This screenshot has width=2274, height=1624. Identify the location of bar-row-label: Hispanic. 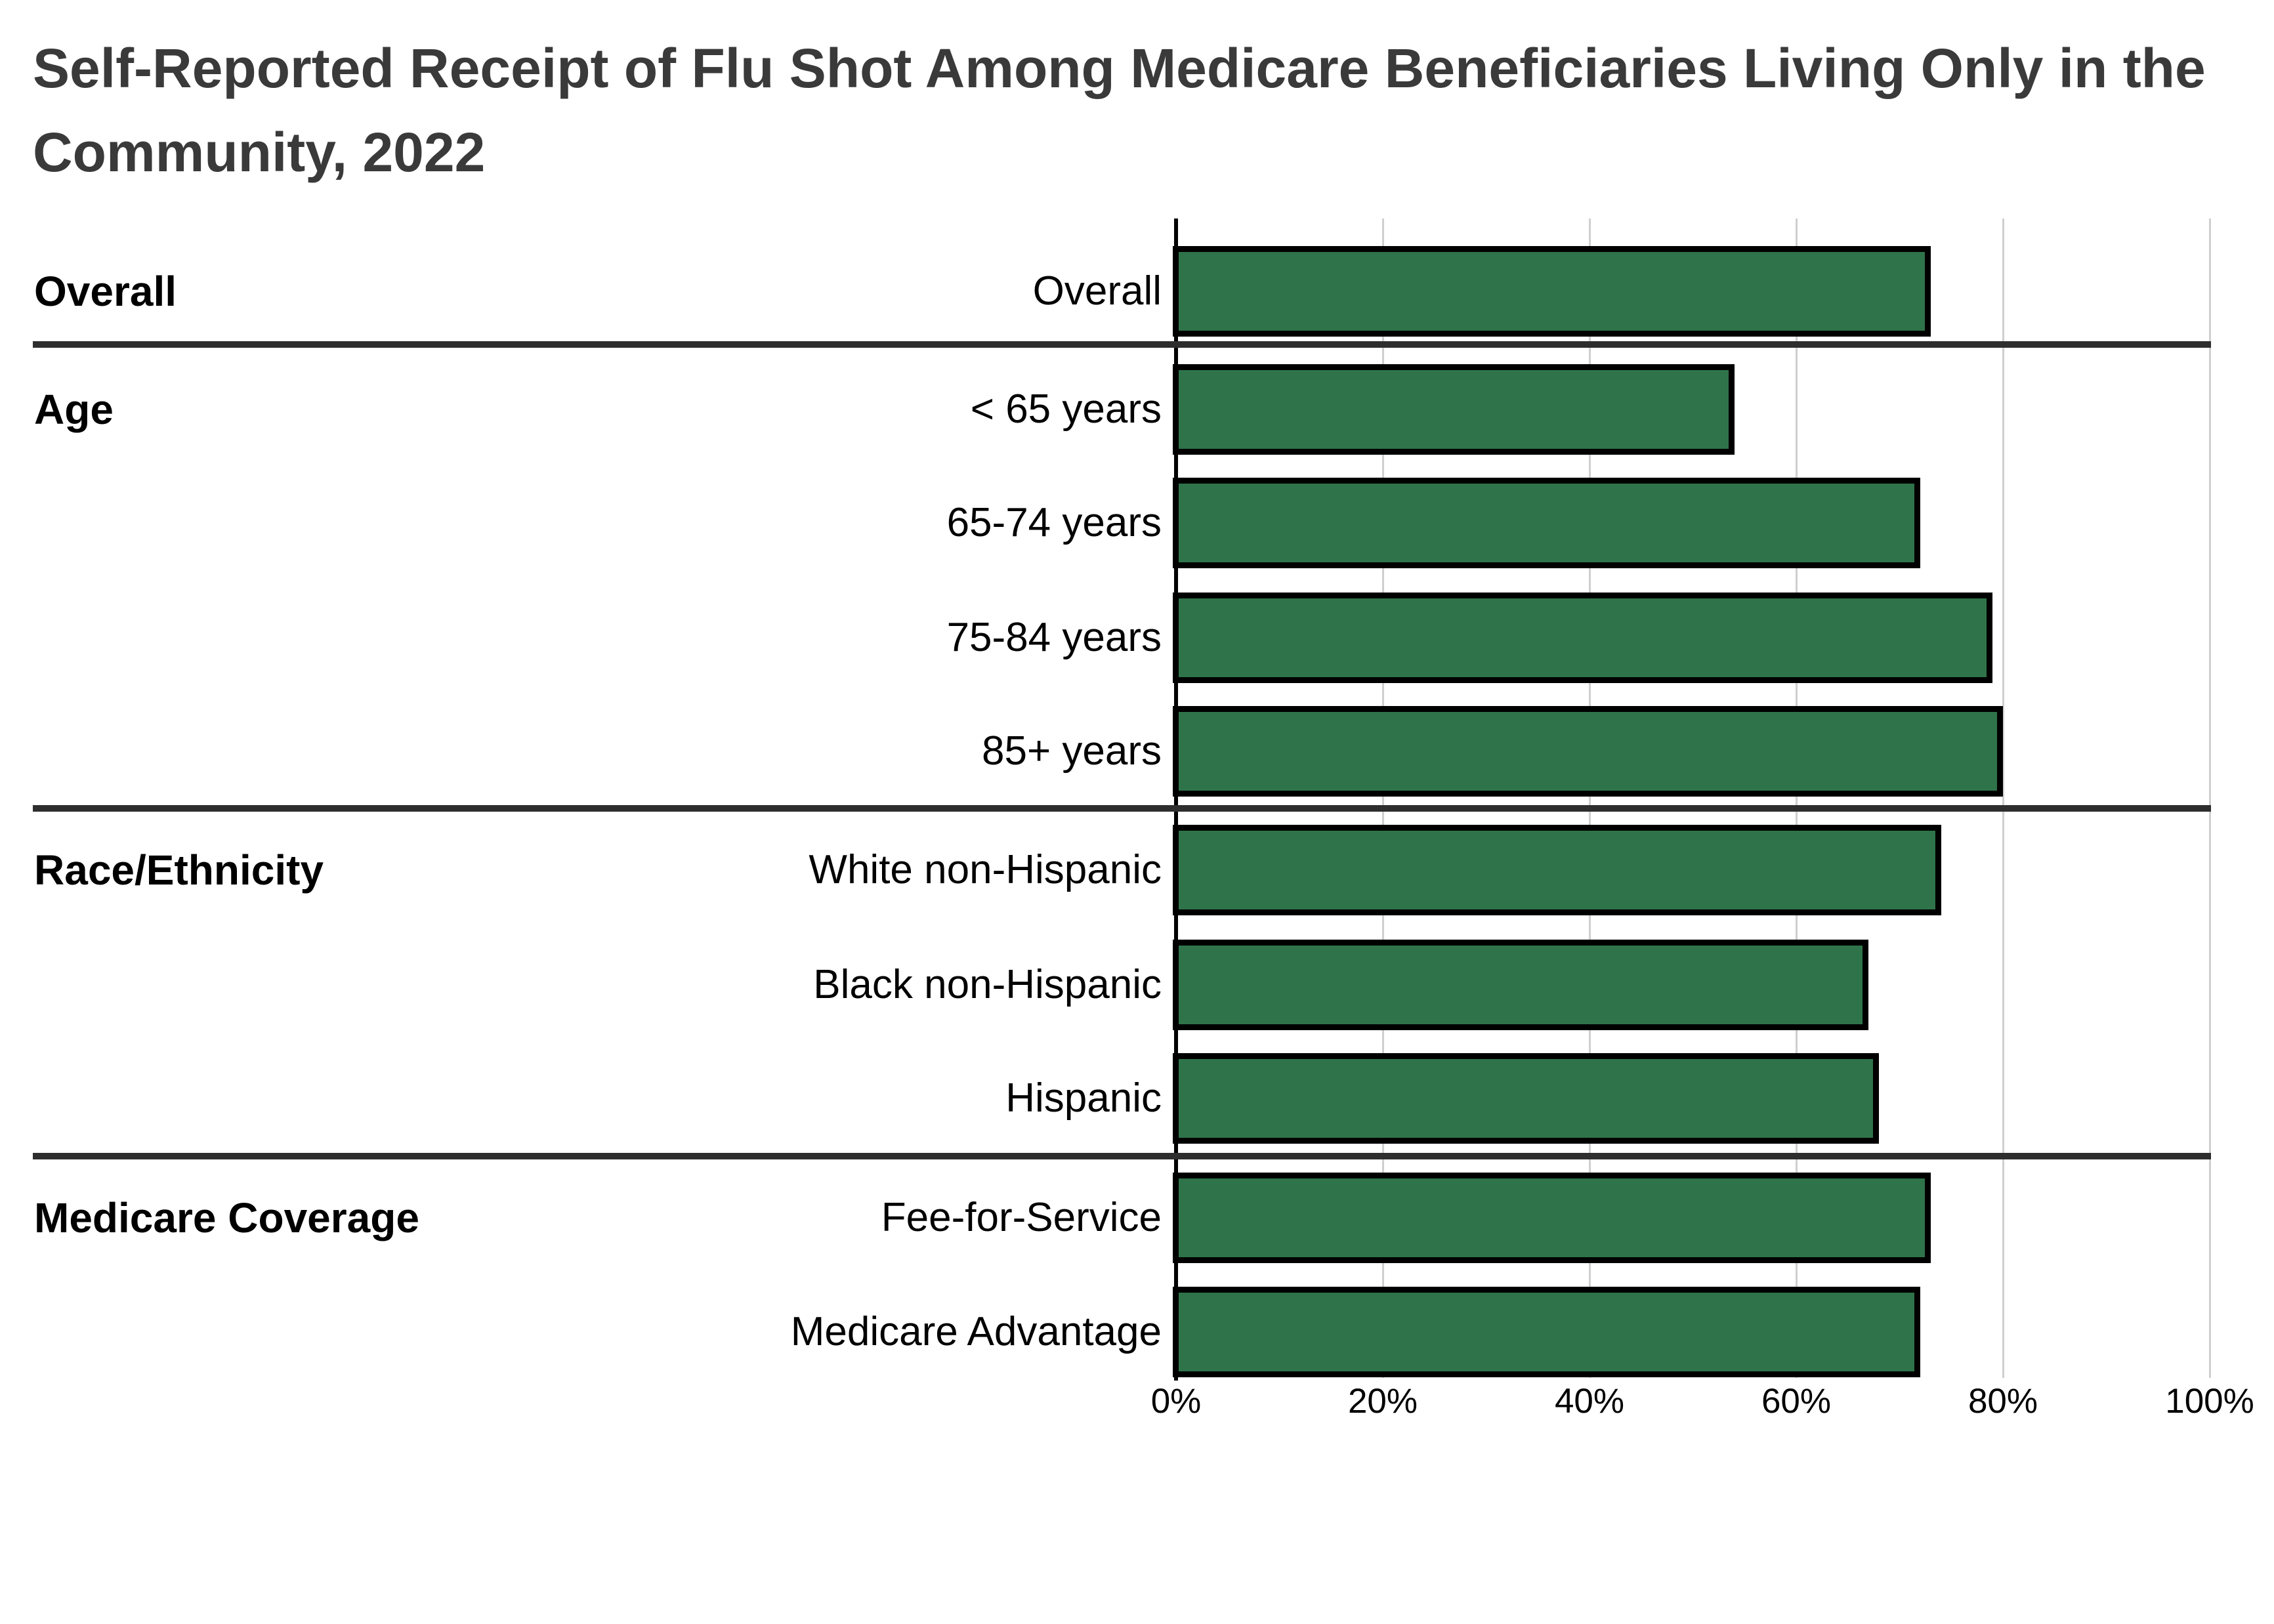
(1083, 1098).